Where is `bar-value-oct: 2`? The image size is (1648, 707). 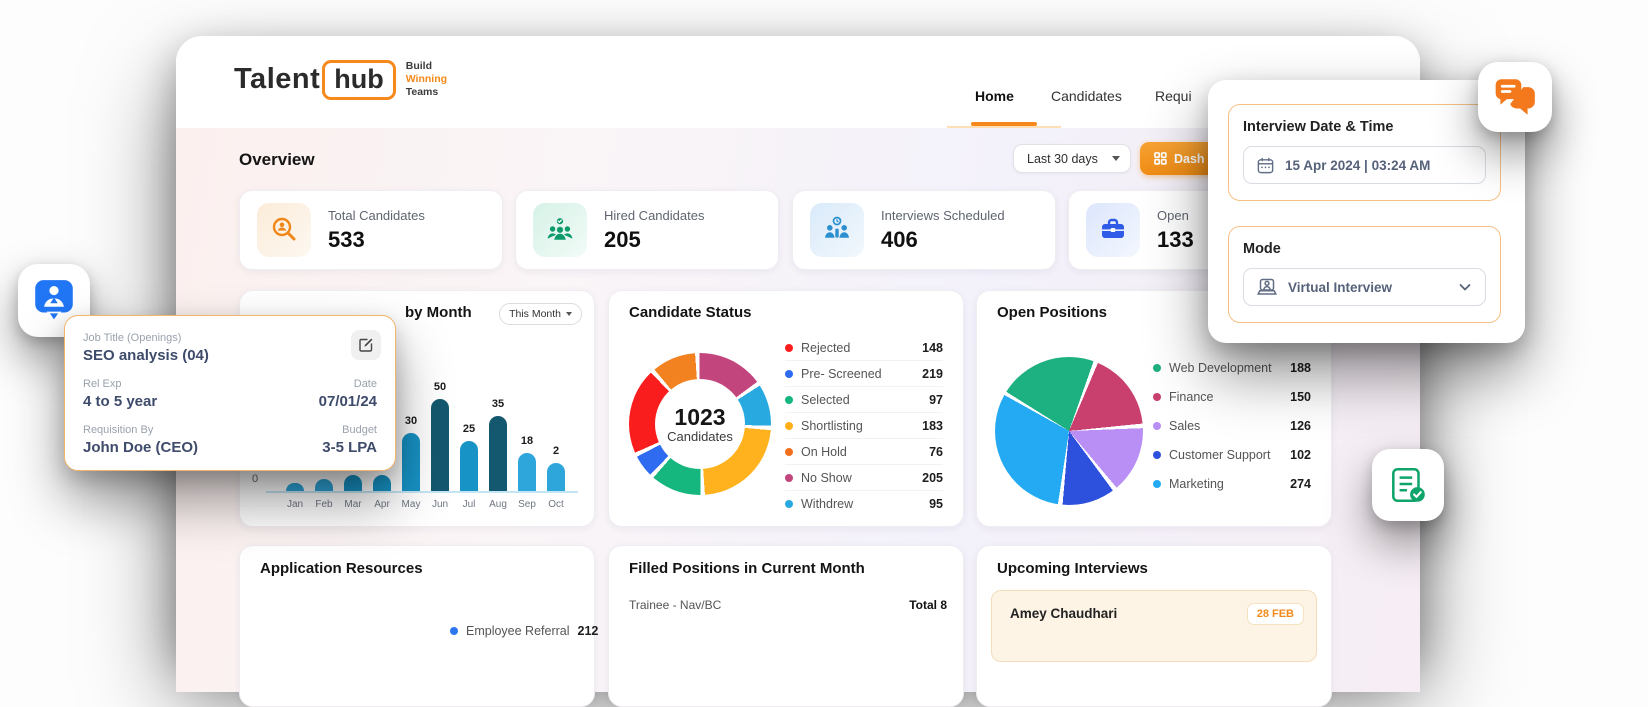 bar-value-oct: 2 is located at coordinates (556, 451).